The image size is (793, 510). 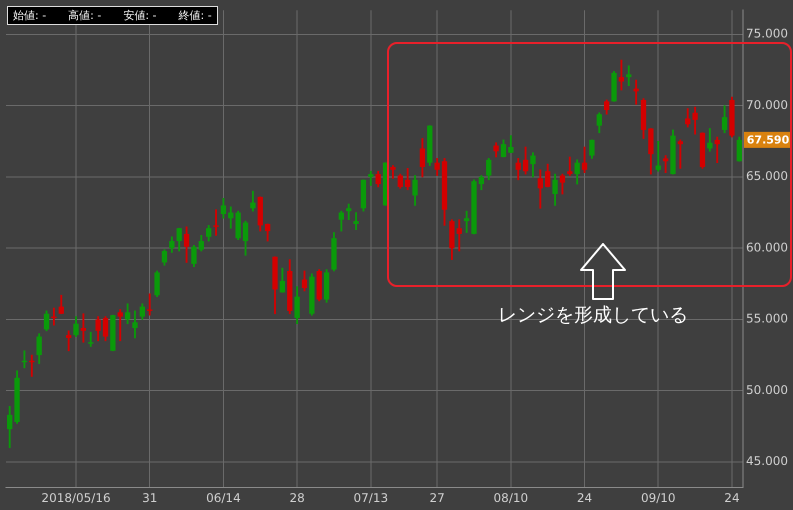 What do you see at coordinates (297, 497) in the screenshot?
I see `x-tick-label: 28` at bounding box center [297, 497].